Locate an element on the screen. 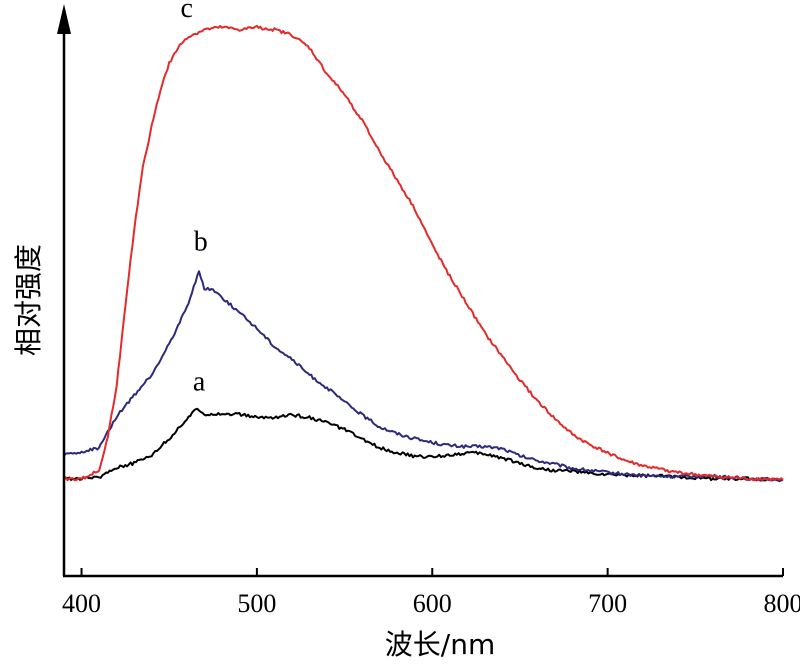 The width and height of the screenshot is (800, 666). x-ticks: 400 500 600 700 800 is located at coordinates (431, 593).